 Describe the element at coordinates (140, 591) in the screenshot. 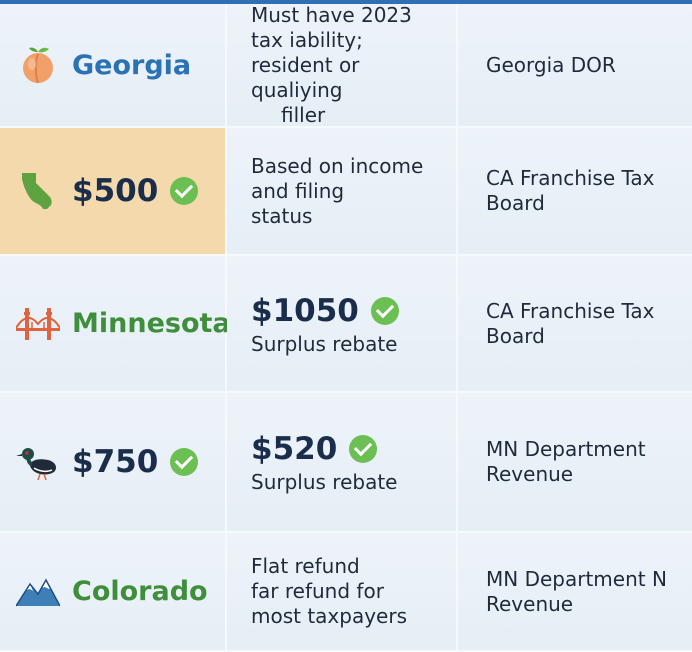

I see `state-name: Colorado` at that location.